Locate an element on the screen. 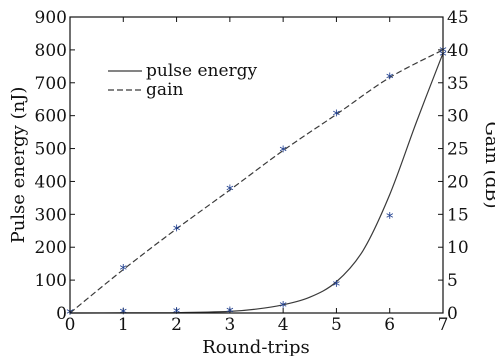 This screenshot has width=495, height=356. y-left-tick-label: 400 is located at coordinates (51, 182).